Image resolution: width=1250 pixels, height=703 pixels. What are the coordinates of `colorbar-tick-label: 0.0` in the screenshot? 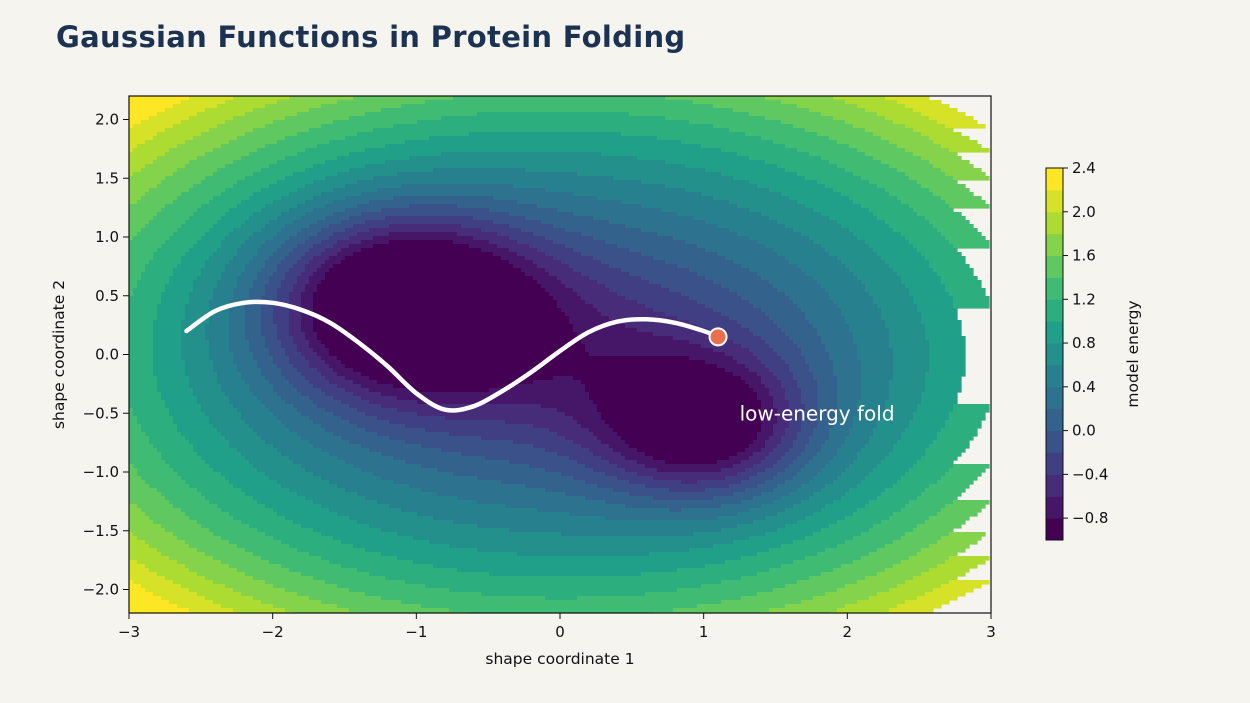 It's located at (1084, 431).